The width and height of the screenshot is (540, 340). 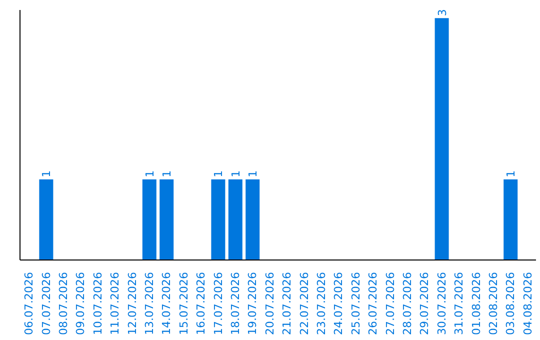 What do you see at coordinates (511, 303) in the screenshot?
I see `x-tick-label: 03.08.2026` at bounding box center [511, 303].